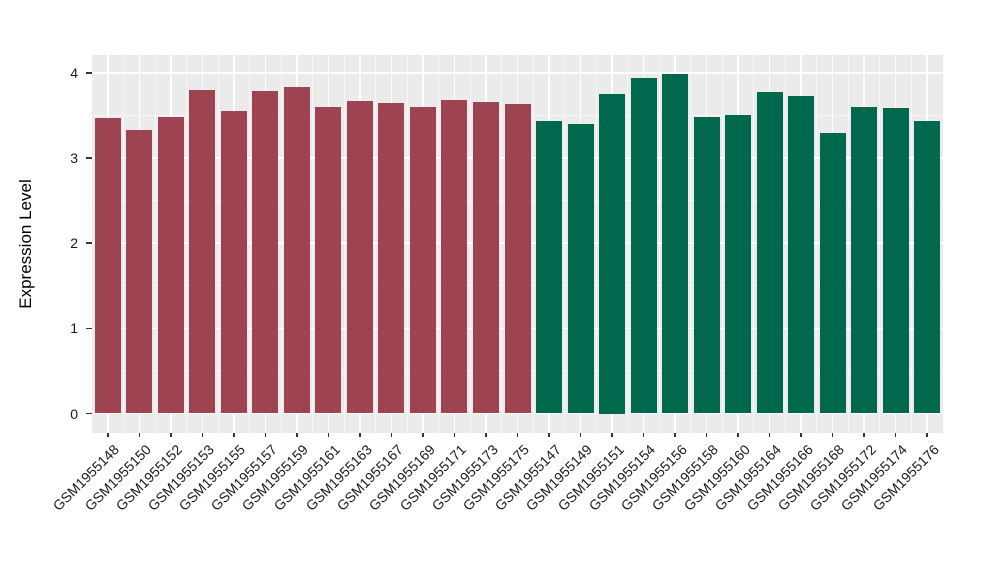 This screenshot has width=1000, height=580. Describe the element at coordinates (46, 244) in the screenshot. I see `y-axis: 0 1 2 3 4` at that location.